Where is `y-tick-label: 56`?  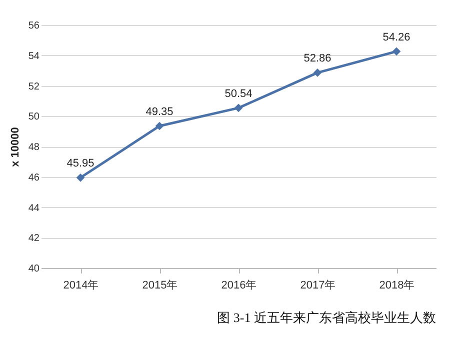
y-tick-label: 56 is located at coordinates (34, 26).